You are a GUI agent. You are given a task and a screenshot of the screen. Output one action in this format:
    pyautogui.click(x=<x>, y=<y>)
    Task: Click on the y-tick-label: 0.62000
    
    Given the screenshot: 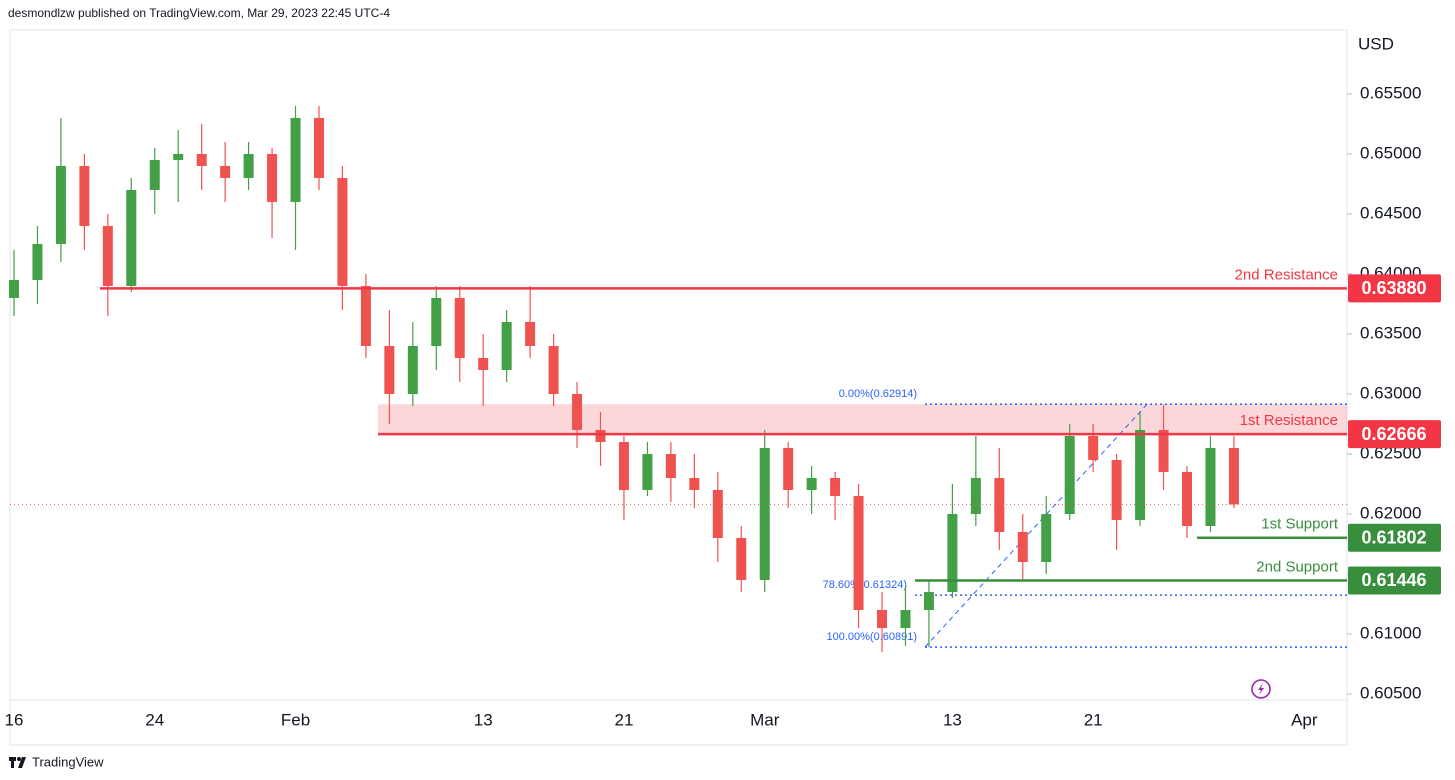 What is the action you would take?
    pyautogui.click(x=1390, y=512)
    